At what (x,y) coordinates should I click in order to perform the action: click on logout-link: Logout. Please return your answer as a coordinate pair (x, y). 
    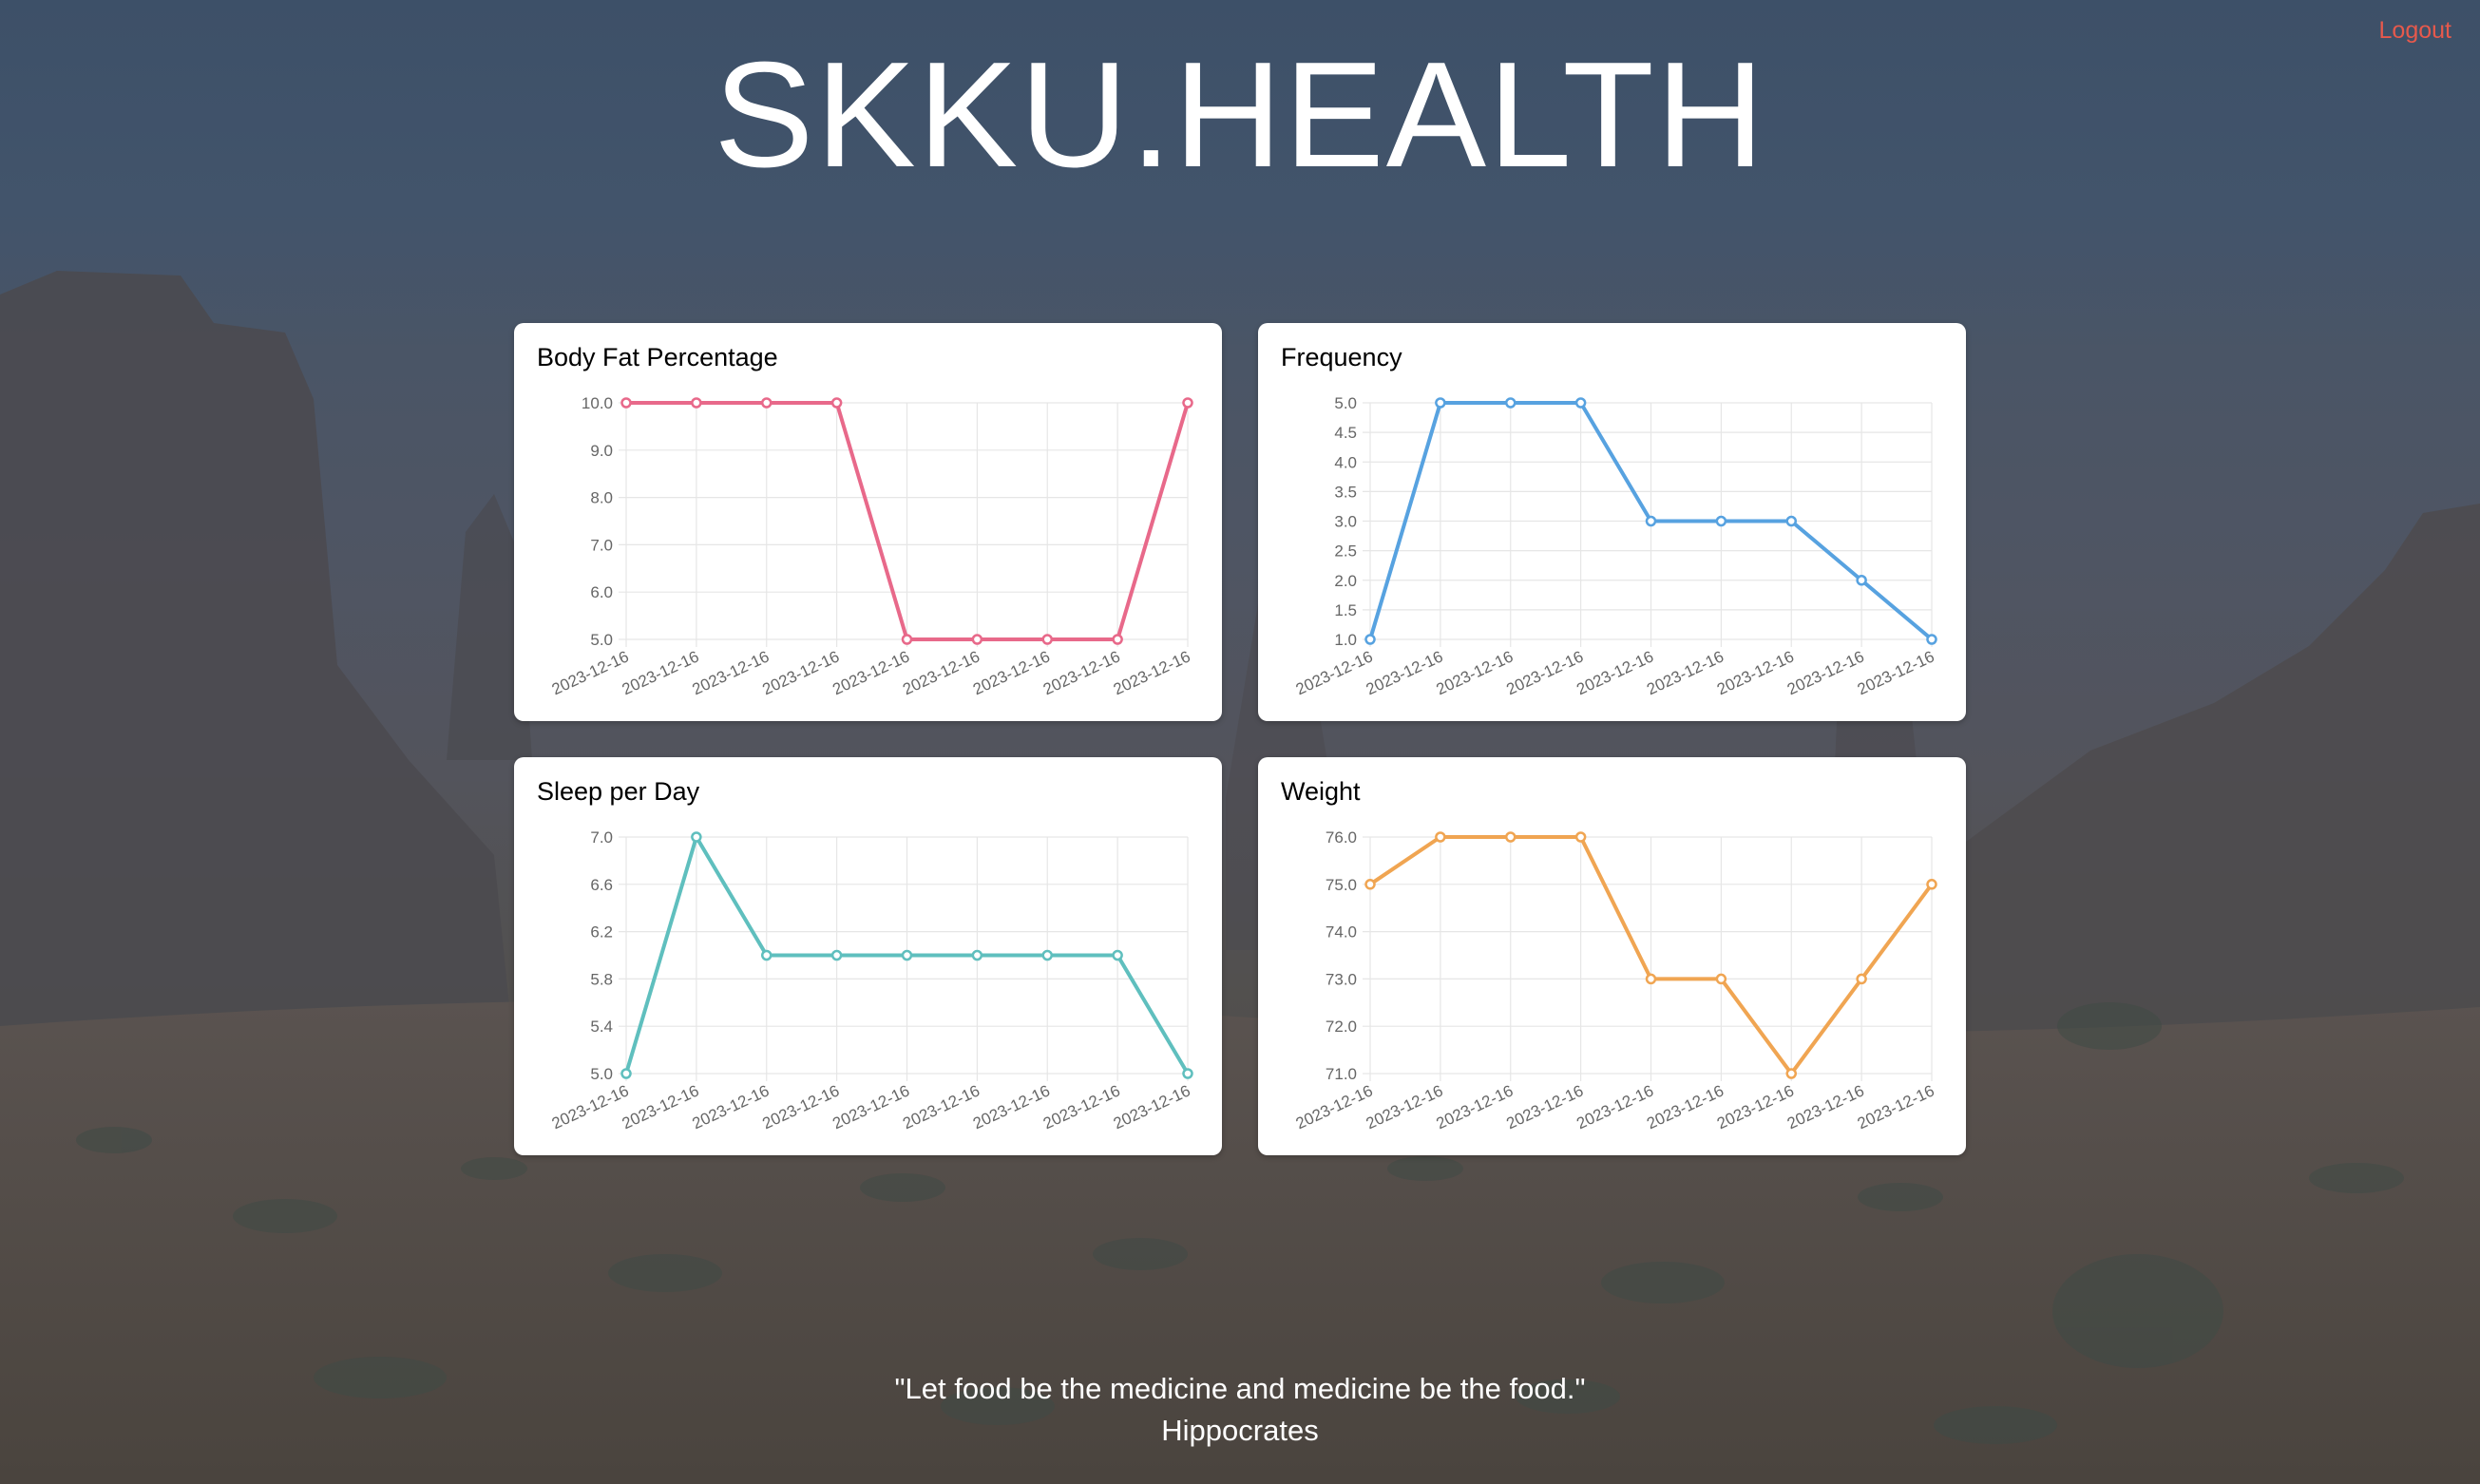
    Looking at the image, I should click on (2415, 30).